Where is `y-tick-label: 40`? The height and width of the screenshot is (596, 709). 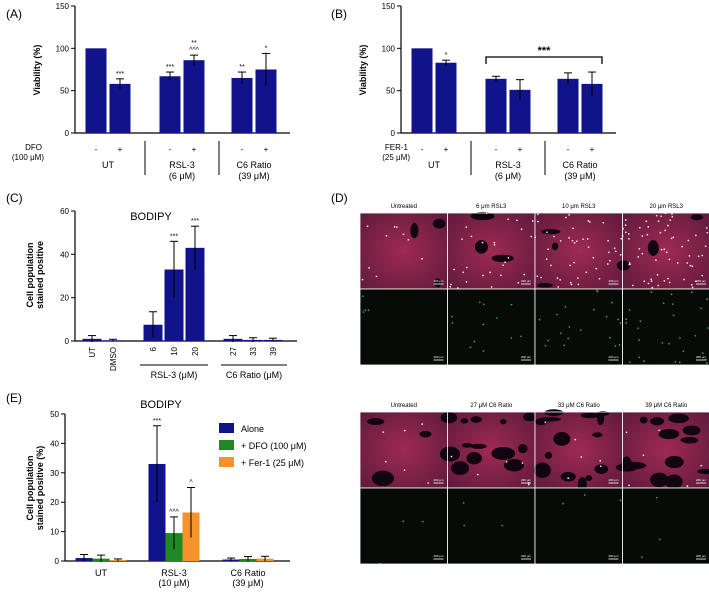 y-tick-label: 40 is located at coordinates (64, 254).